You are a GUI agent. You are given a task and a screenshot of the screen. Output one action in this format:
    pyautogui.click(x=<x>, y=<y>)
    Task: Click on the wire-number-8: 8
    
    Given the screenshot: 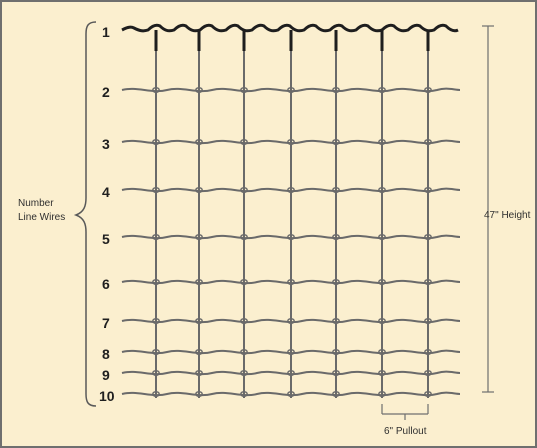 What is the action you would take?
    pyautogui.click(x=106, y=354)
    